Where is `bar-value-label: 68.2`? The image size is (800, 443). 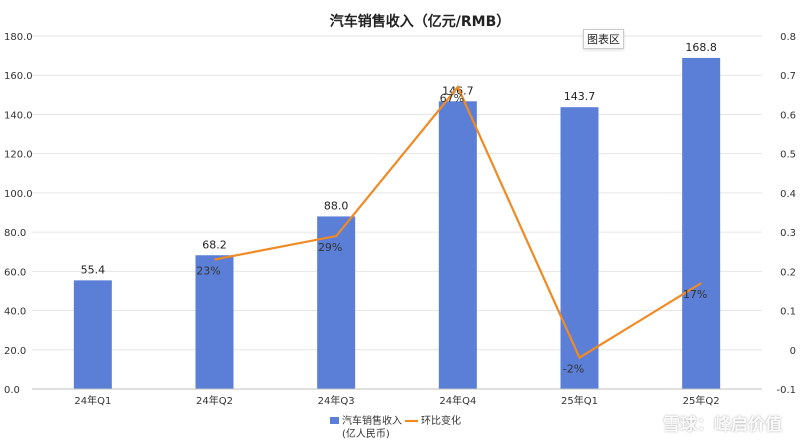 bar-value-label: 68.2 is located at coordinates (214, 244).